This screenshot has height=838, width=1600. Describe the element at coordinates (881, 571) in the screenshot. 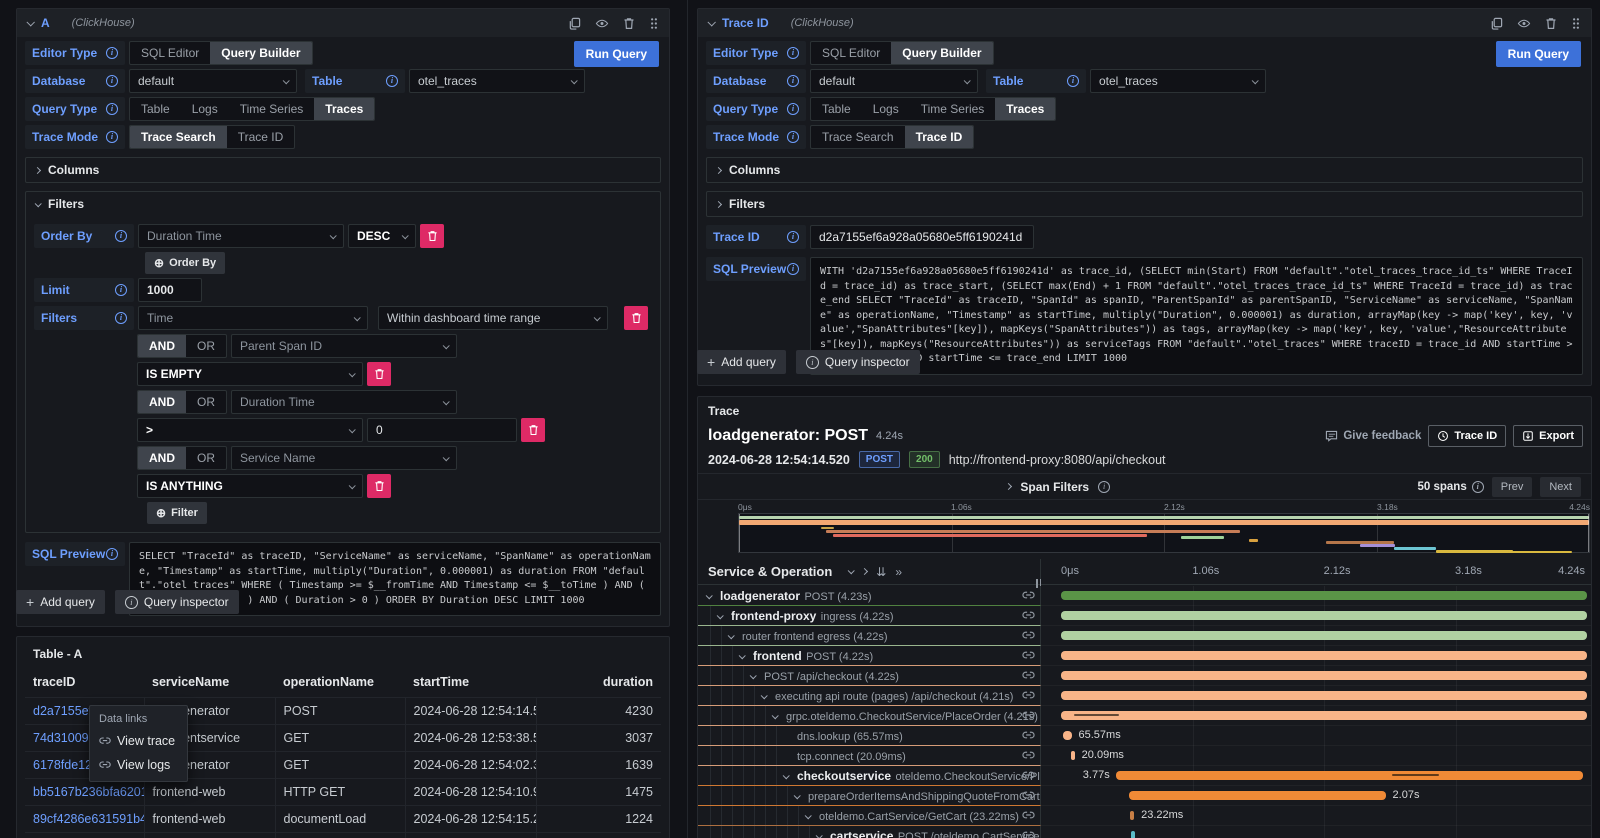

I see `collapse-all-icon: ⇊` at that location.